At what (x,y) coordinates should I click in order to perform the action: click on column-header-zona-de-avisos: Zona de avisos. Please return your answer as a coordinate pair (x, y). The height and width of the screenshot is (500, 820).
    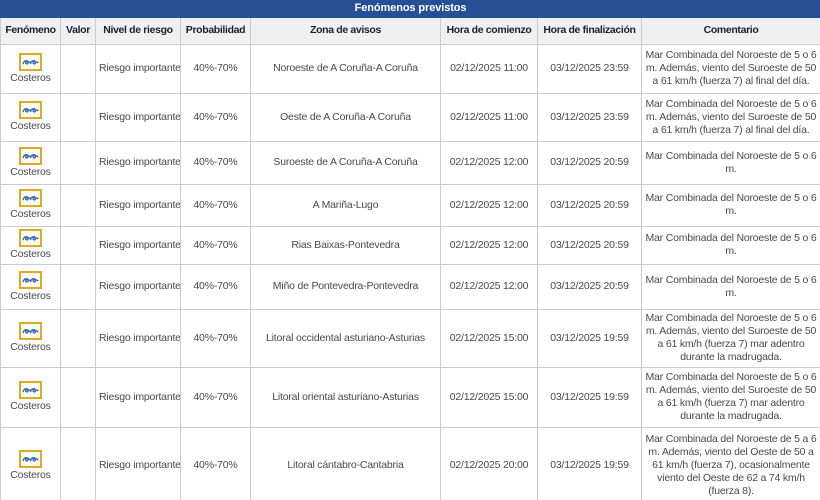
    Looking at the image, I should click on (345, 30).